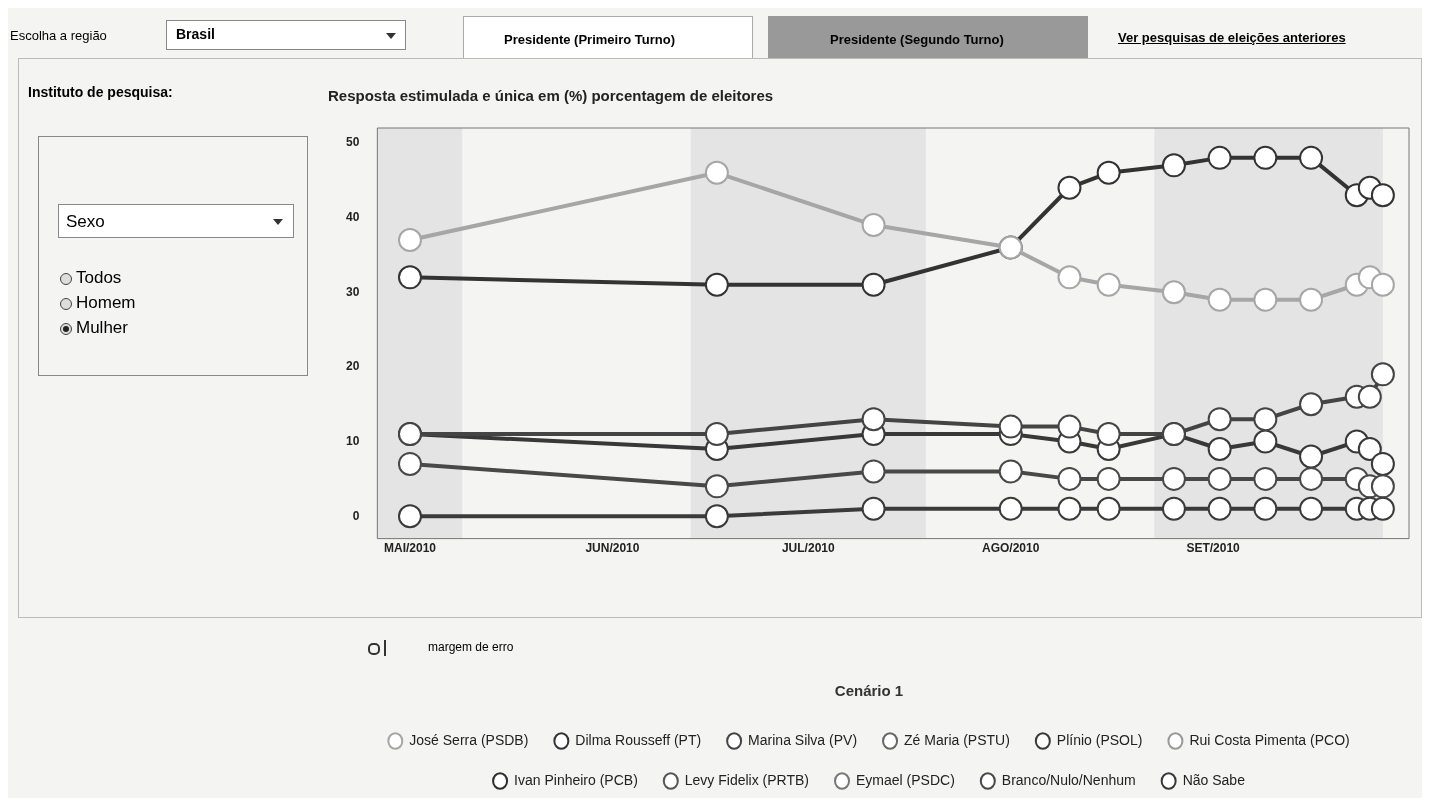  I want to click on x-tick-label: AGO/2010, so click(1011, 548).